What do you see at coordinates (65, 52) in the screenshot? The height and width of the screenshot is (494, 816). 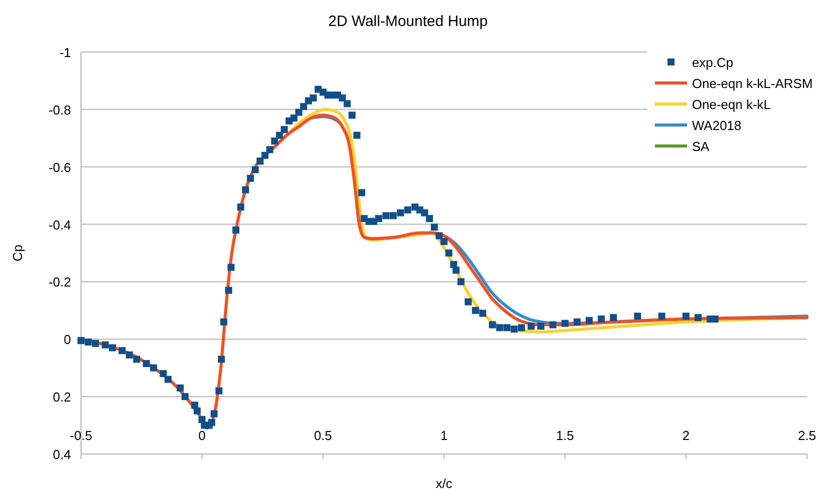 I see `y-tick-label: -1` at bounding box center [65, 52].